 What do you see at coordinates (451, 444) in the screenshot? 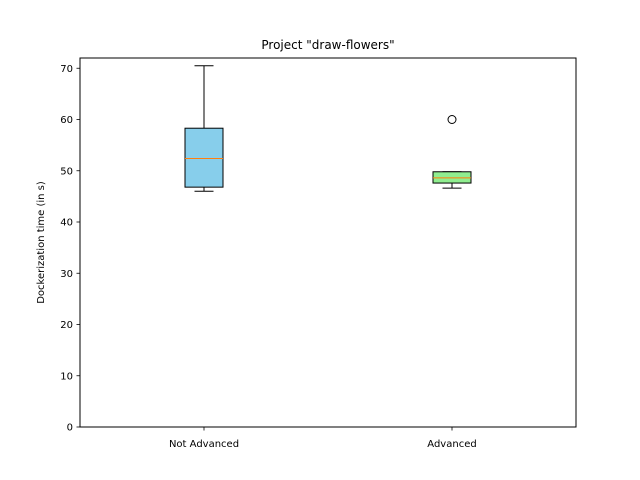
I see `x-tick-label: Advanced` at bounding box center [451, 444].